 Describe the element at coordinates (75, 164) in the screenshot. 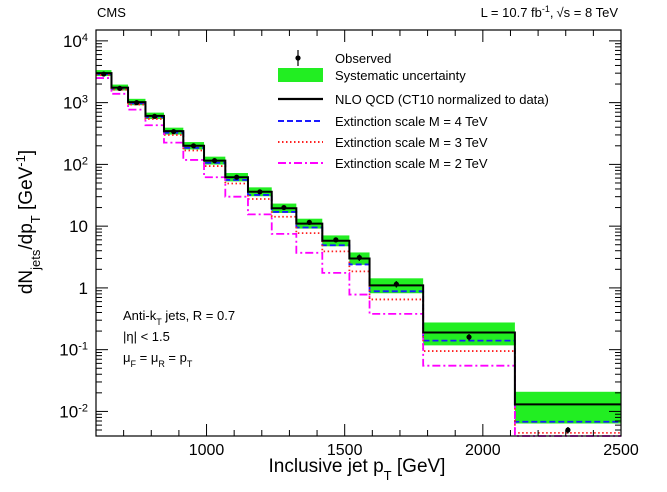

I see `y-tick-label: 10²` at that location.